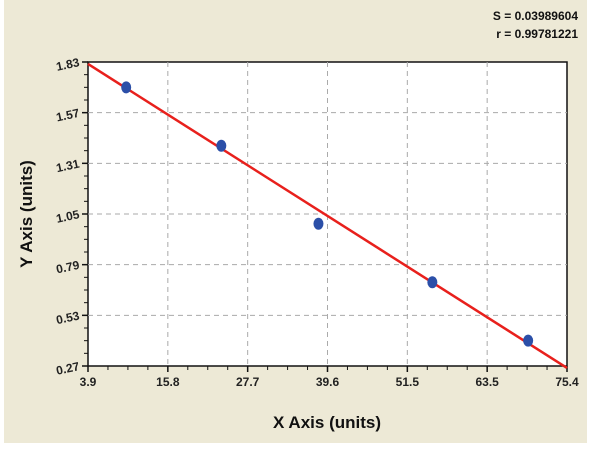  Describe the element at coordinates (487, 382) in the screenshot. I see `x-tick-label: 63.5` at that location.